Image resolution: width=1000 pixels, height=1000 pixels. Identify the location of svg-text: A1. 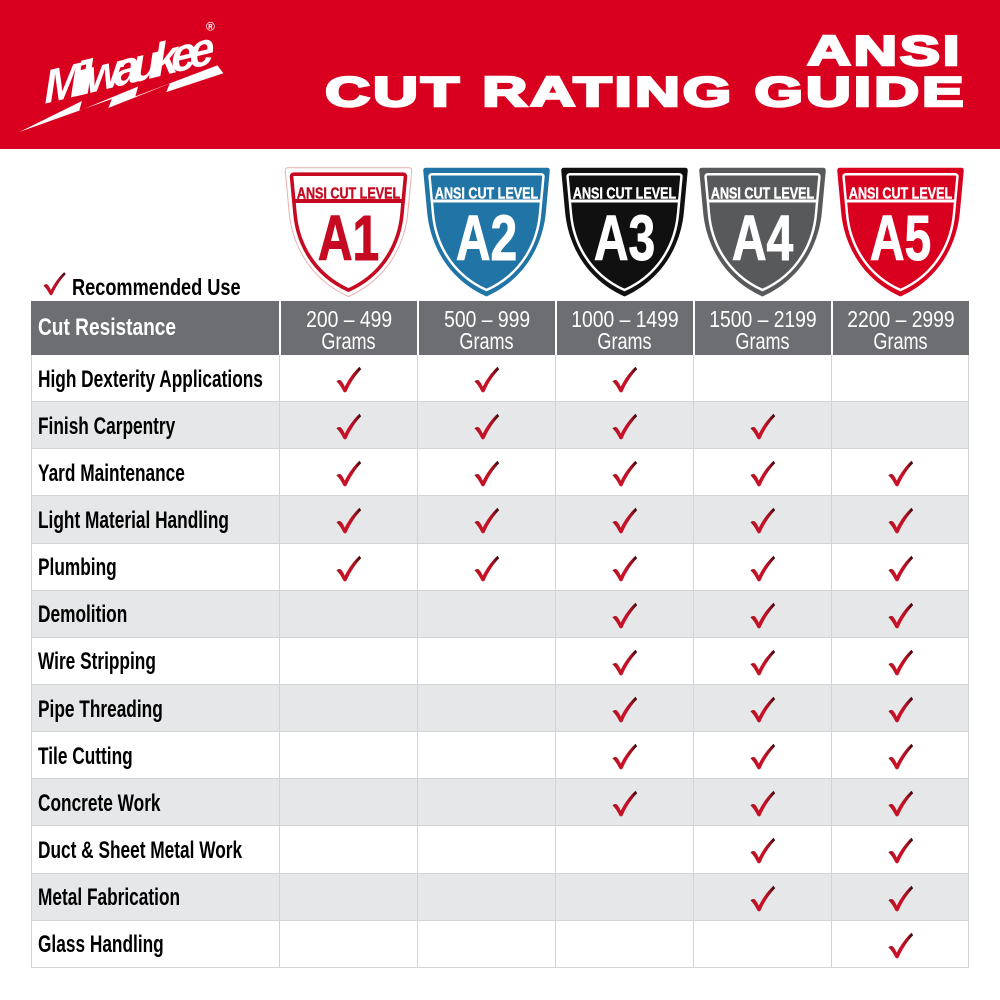
(348, 237).